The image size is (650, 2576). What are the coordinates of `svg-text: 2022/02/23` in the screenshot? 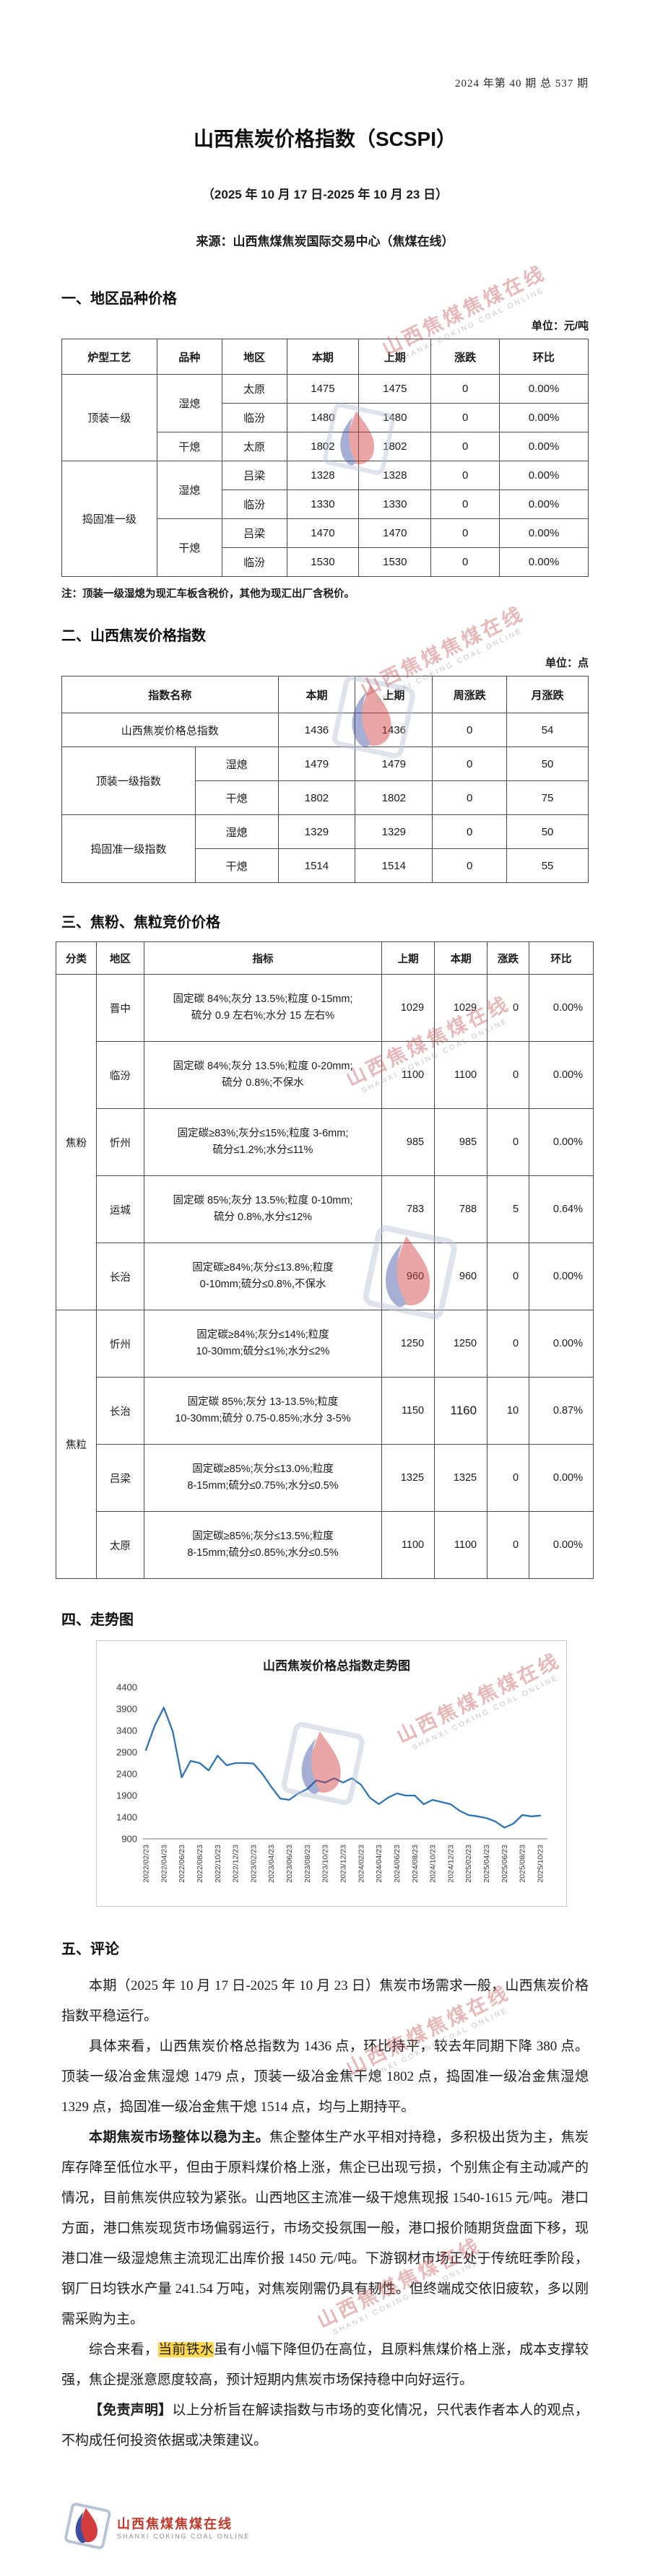 It's located at (146, 1864).